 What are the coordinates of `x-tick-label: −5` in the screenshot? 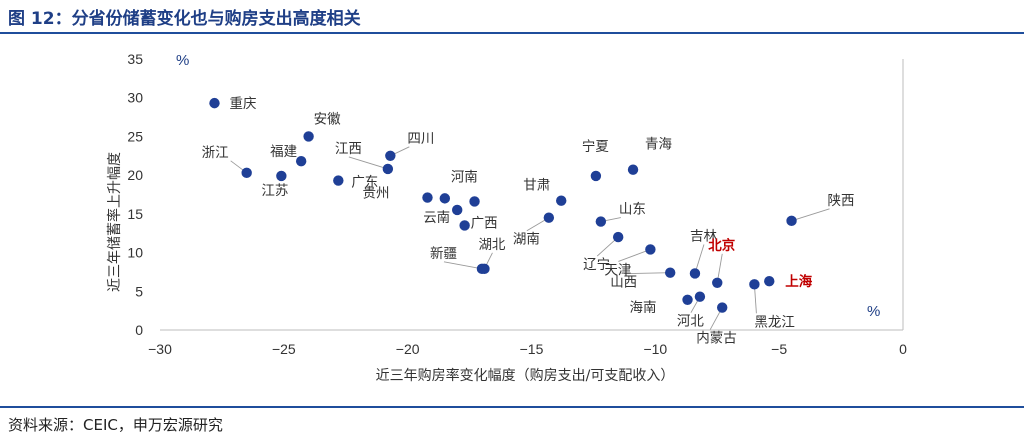 It's located at (779, 349).